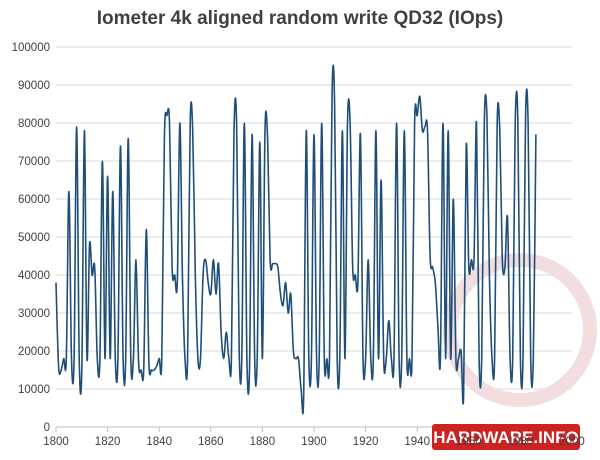 Image resolution: width=600 pixels, height=460 pixels. What do you see at coordinates (56, 442) in the screenshot?
I see `x-tick-label: 1800` at bounding box center [56, 442].